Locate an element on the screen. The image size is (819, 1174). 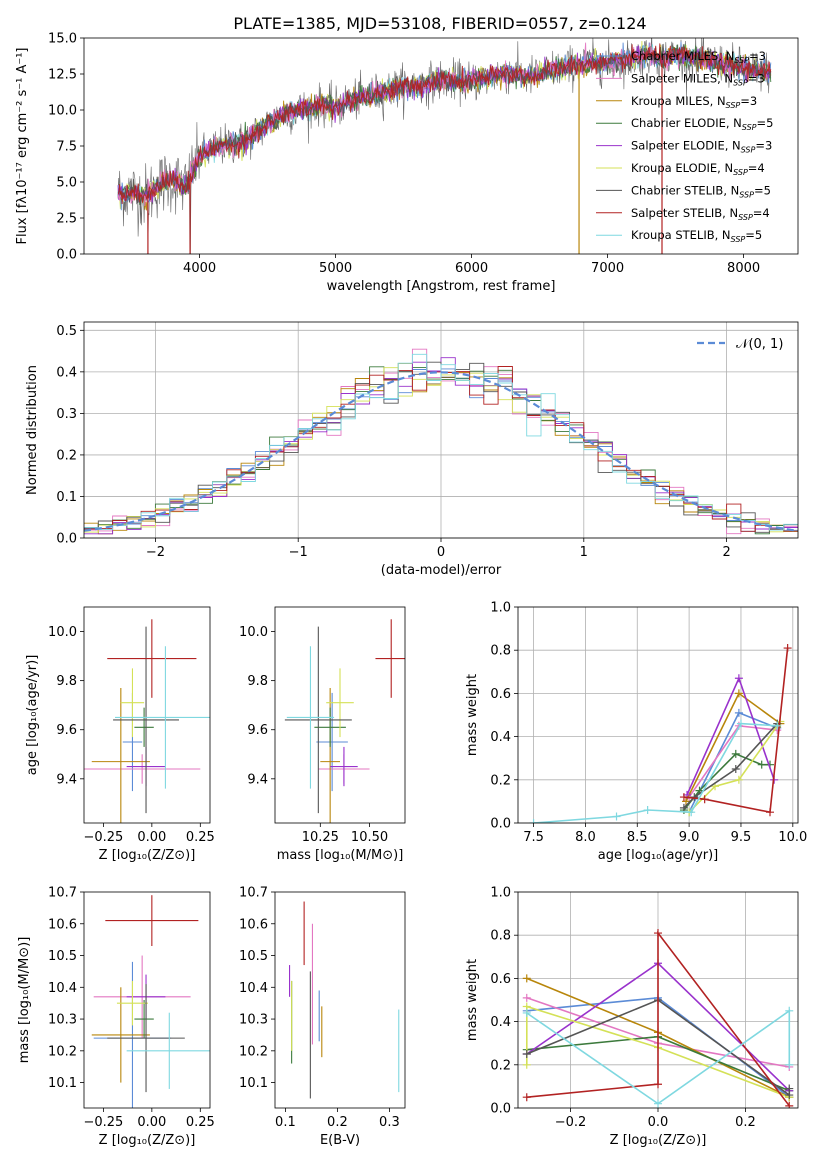
y-tick-label: 5.0 is located at coordinates (66, 183).